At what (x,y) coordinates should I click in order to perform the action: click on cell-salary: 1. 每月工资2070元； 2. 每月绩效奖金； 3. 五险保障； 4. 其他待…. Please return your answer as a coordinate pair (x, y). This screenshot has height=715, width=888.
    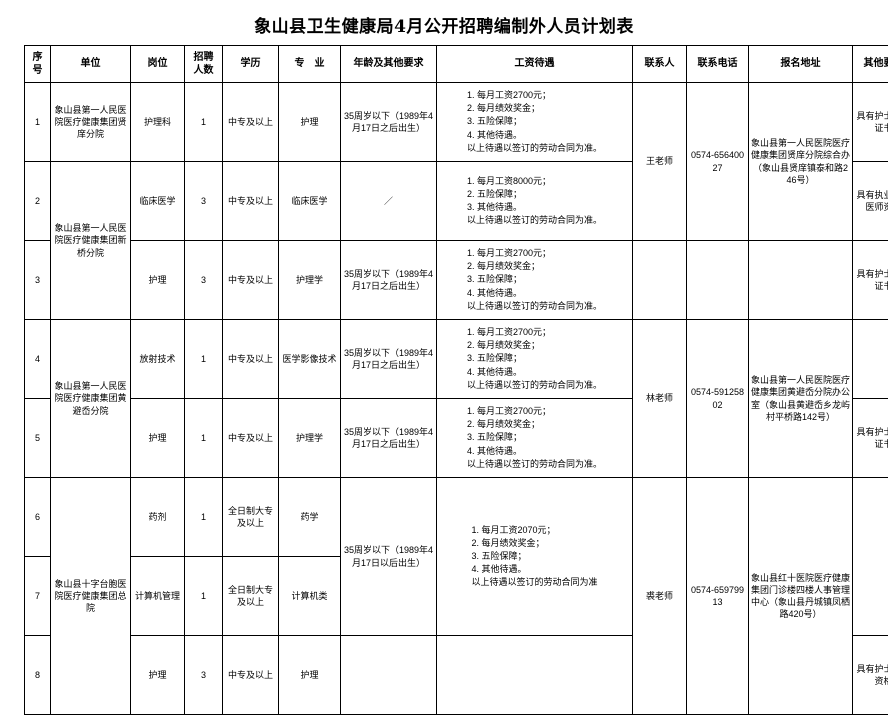
    Looking at the image, I should click on (535, 557).